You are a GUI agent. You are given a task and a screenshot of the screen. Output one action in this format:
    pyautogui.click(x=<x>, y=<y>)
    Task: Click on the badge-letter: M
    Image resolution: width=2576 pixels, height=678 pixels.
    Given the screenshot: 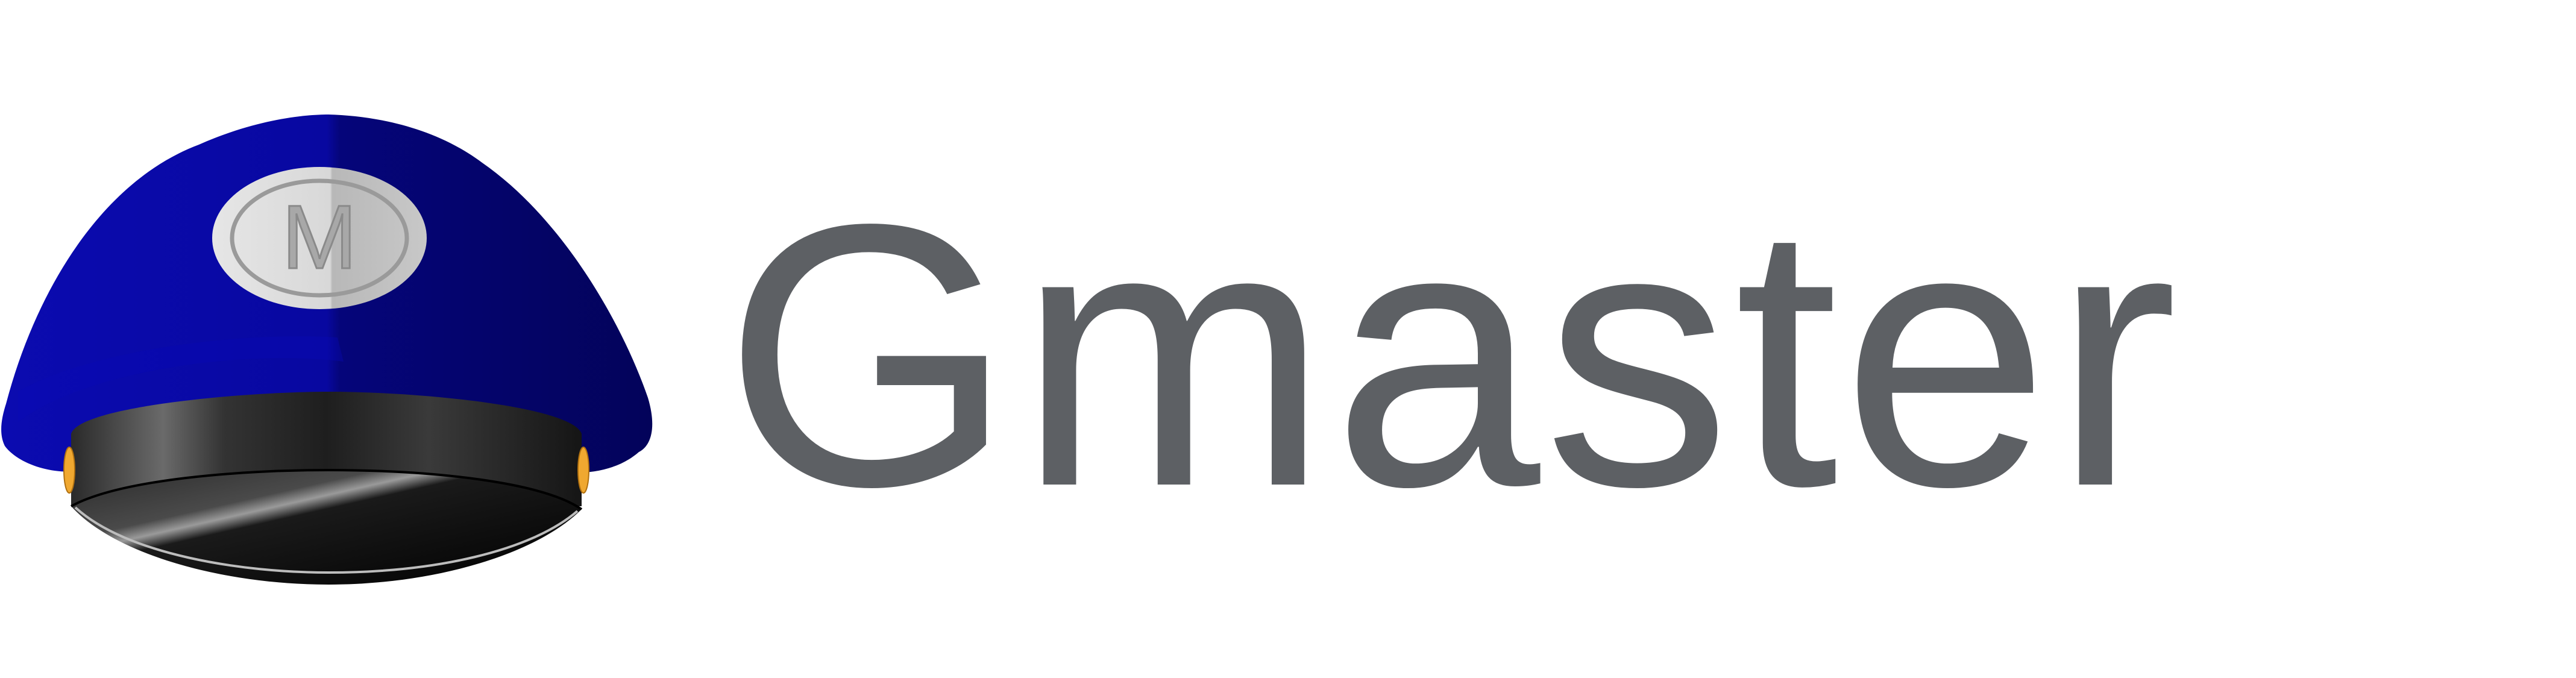 What is the action you would take?
    pyautogui.click(x=319, y=236)
    